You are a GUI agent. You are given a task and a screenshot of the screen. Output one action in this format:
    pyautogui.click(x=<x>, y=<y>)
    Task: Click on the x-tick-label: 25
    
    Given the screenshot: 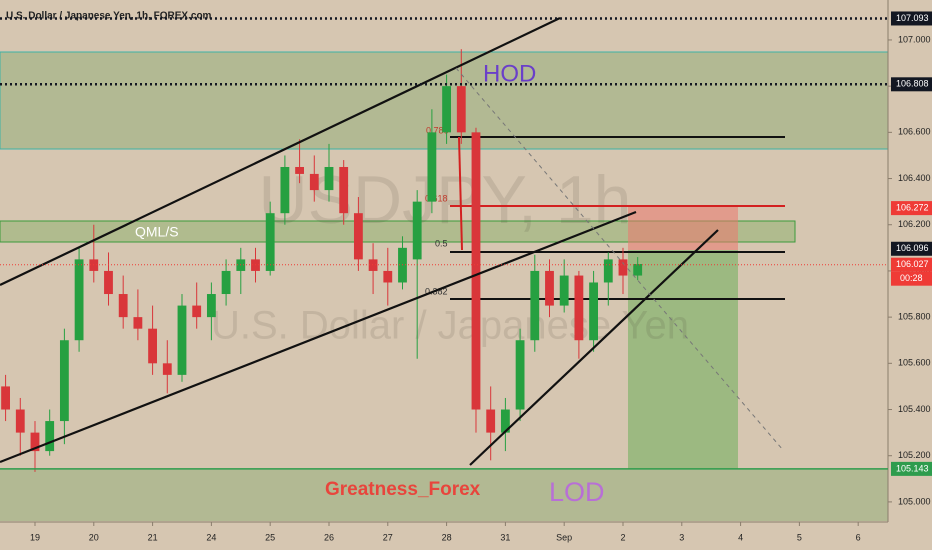 What is the action you would take?
    pyautogui.click(x=270, y=537)
    